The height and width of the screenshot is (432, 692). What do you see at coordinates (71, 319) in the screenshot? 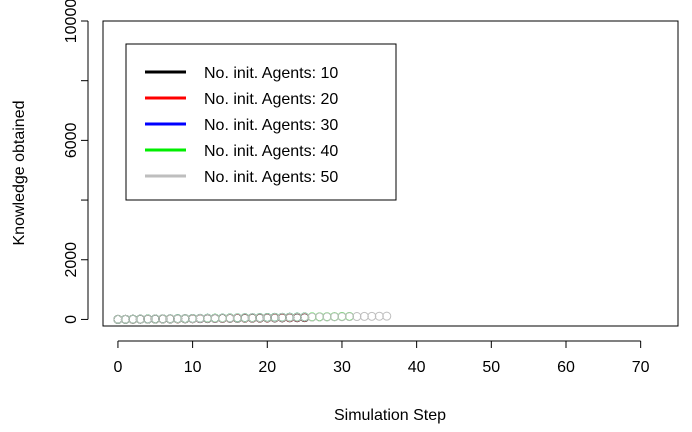
I see `y-tick-label: 0` at bounding box center [71, 319].